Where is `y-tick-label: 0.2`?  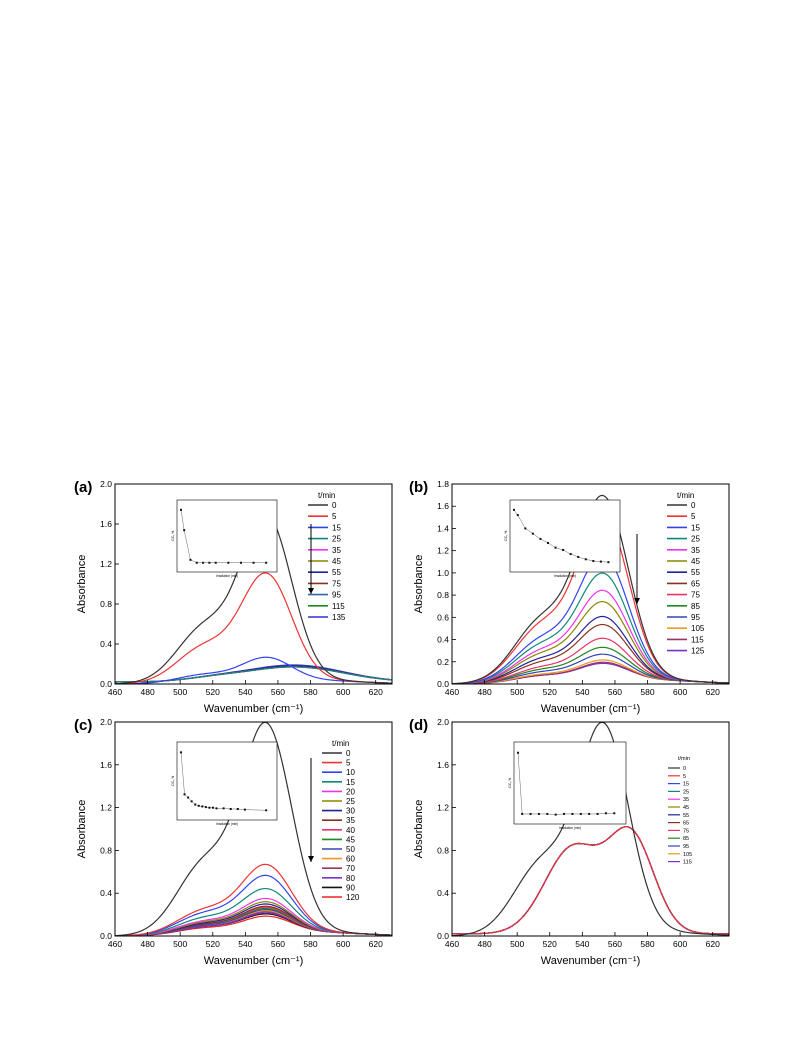 y-tick-label: 0.2 is located at coordinates (443, 662).